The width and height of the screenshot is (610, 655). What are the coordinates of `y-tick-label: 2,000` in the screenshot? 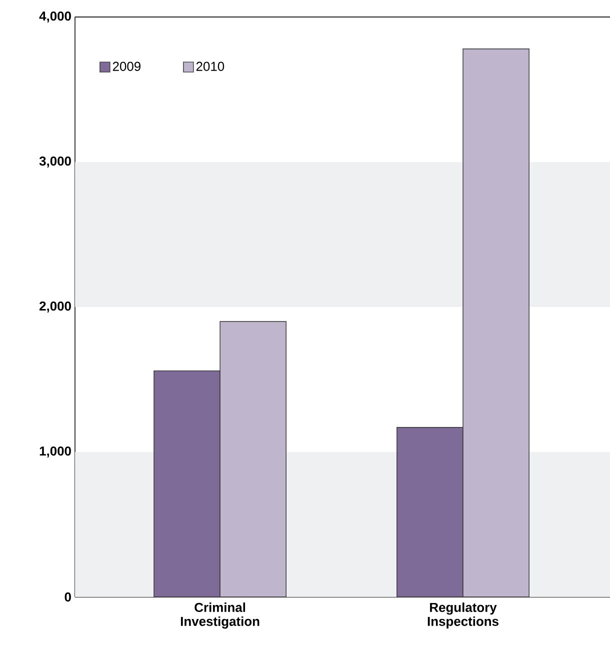 It's located at (55, 307).